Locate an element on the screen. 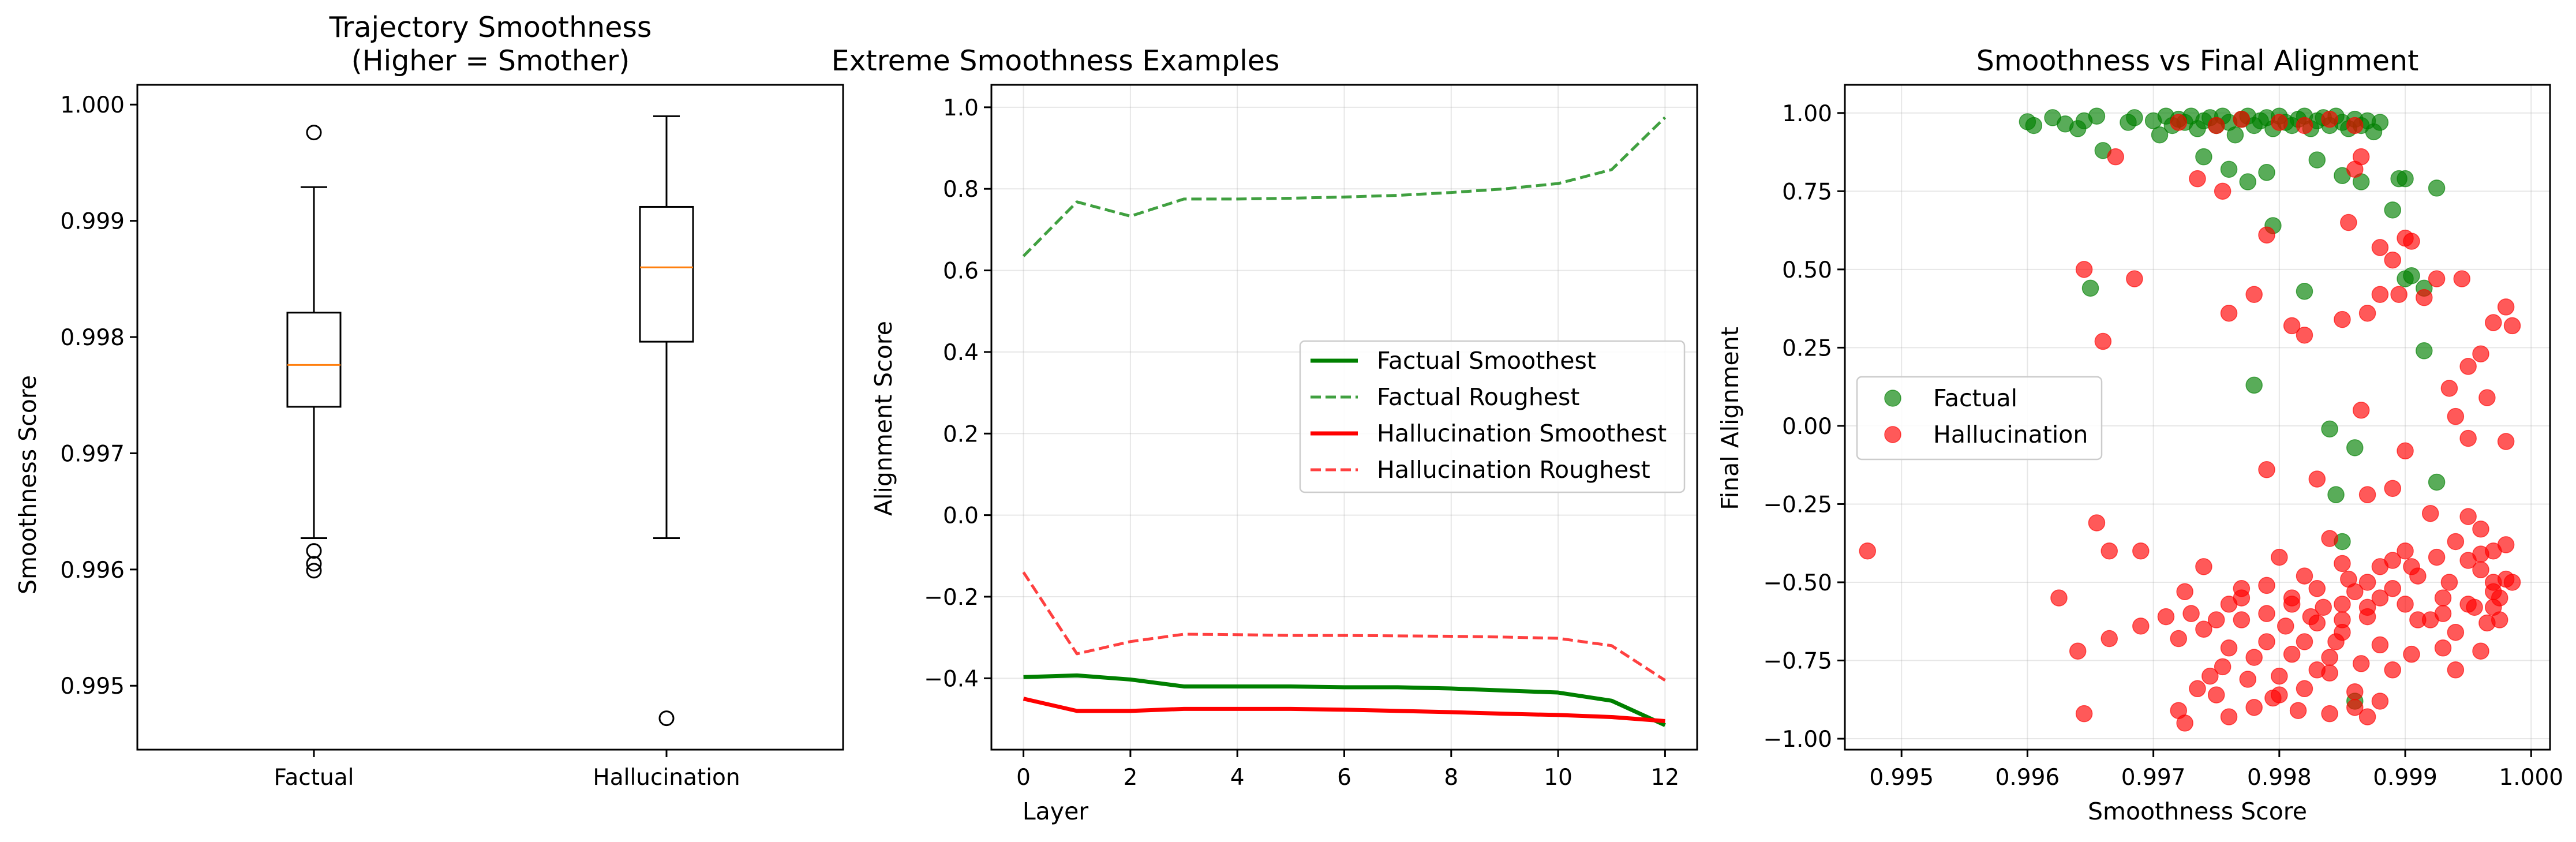 This screenshot has width=2576, height=842. scatter-x-tick-label: 0.996 is located at coordinates (2028, 778).